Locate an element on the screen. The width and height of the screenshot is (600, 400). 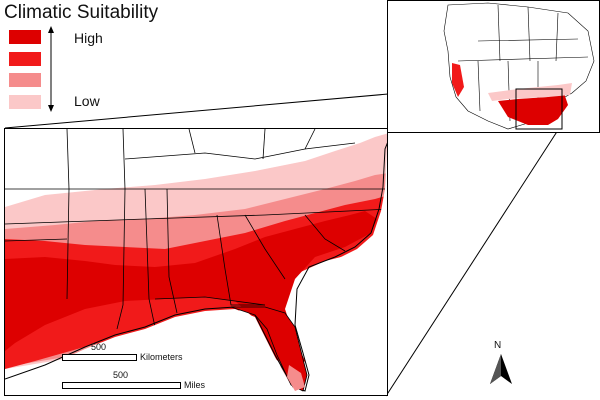
scalebar-mi is located at coordinates (121, 385).